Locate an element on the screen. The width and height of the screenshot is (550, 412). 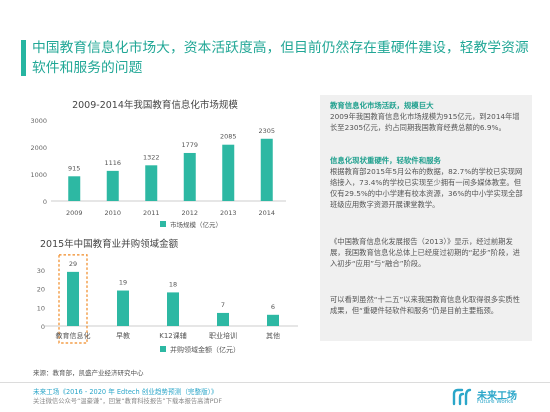
market-size-data-label: 1116 is located at coordinates (112, 163).